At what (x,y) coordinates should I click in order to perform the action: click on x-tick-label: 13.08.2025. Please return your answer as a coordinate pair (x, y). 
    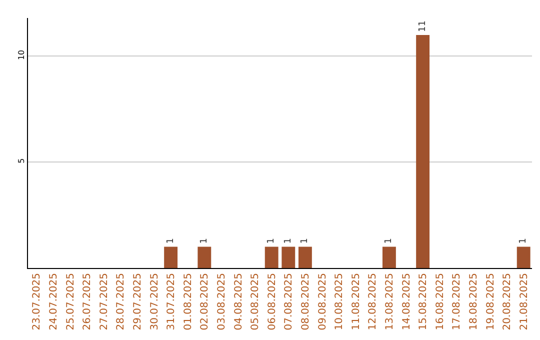
    Looking at the image, I should click on (390, 301).